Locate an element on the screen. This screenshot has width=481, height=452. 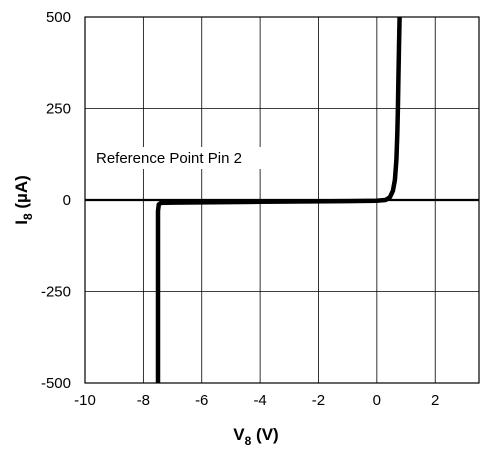
y-tick-label: 0 is located at coordinates (67, 200).